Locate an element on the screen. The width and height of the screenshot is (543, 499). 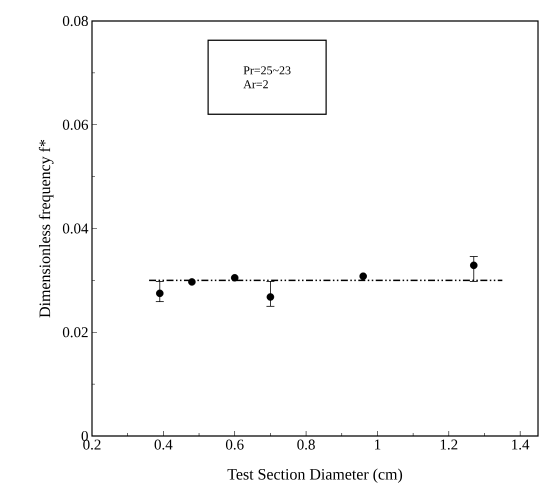
annotation: Pr=25~23 is located at coordinates (267, 70).